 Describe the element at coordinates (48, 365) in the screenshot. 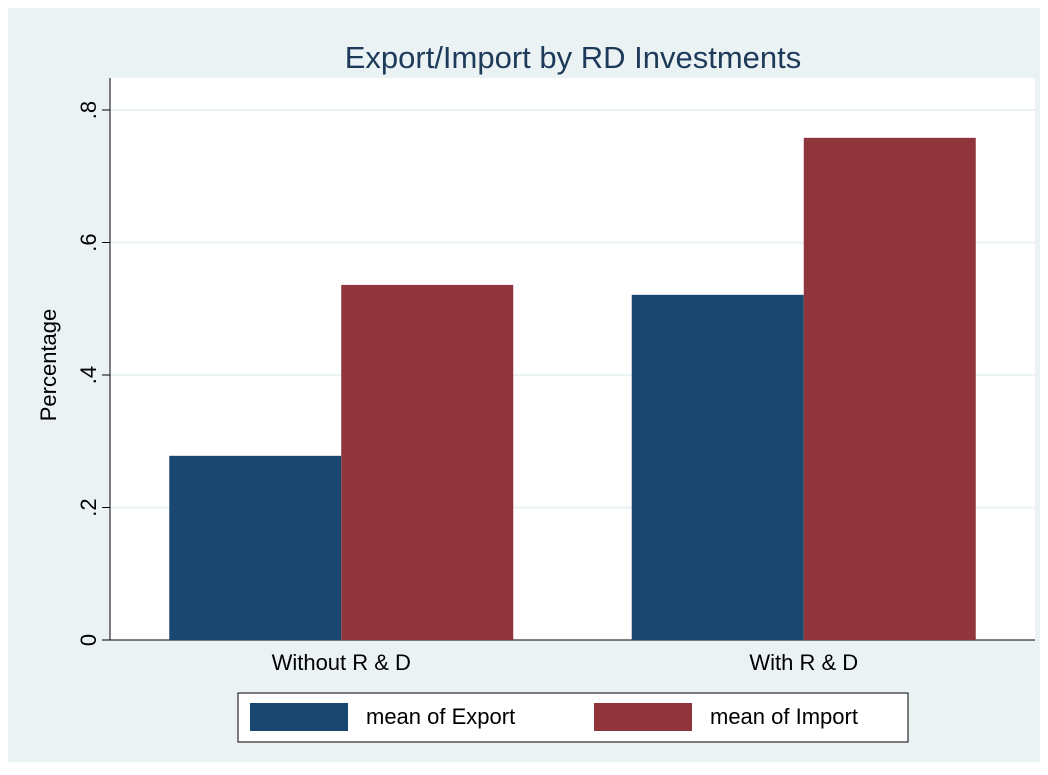

I see `y-axis-label: Percentage` at that location.